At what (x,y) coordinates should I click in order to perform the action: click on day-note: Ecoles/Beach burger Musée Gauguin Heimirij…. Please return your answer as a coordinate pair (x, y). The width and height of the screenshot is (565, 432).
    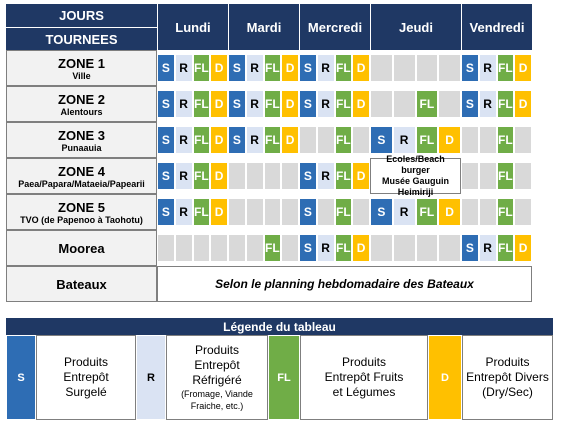
    Looking at the image, I should click on (415, 175).